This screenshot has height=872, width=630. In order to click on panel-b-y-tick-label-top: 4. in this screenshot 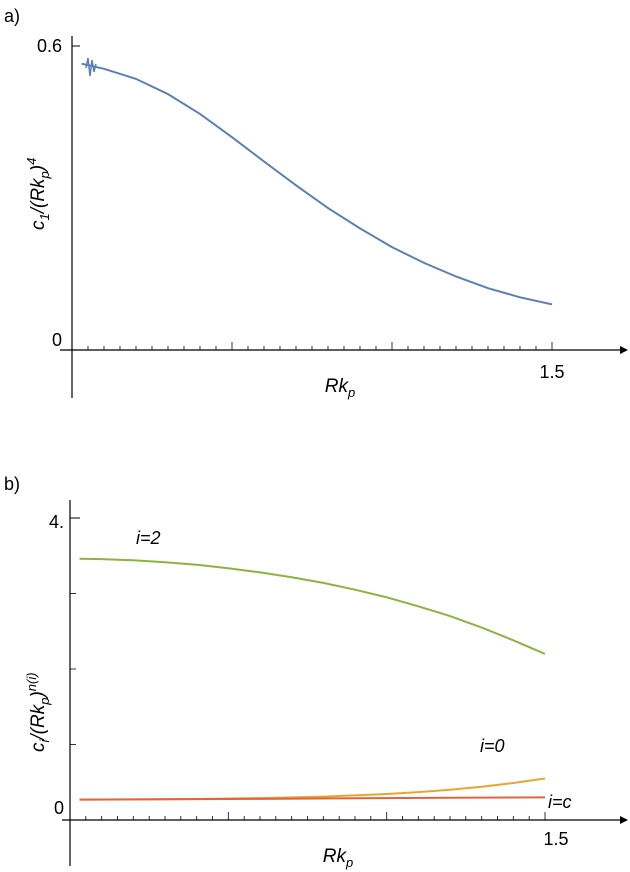, I will do `click(56, 522)`.